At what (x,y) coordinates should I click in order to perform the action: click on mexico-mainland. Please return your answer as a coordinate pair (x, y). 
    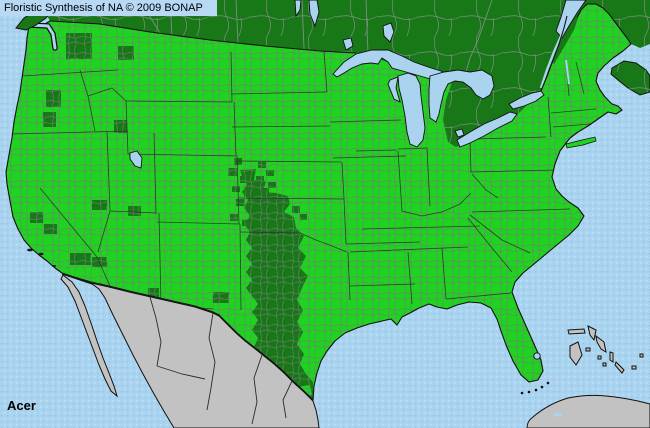
    Looking at the image, I should click on (190, 350).